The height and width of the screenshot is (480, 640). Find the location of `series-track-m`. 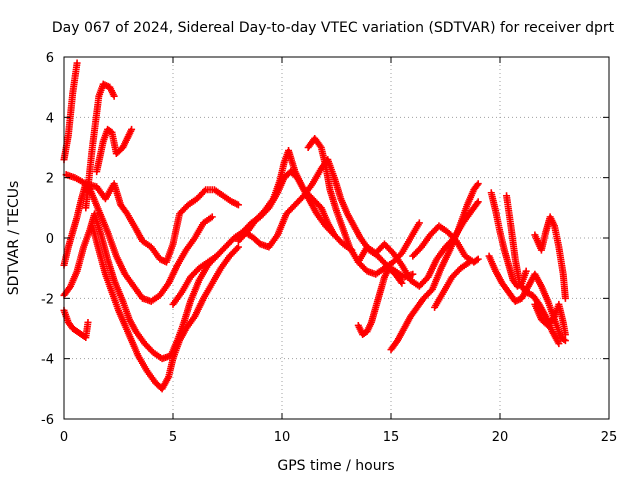

series-track-m is located at coordinates (418, 244).